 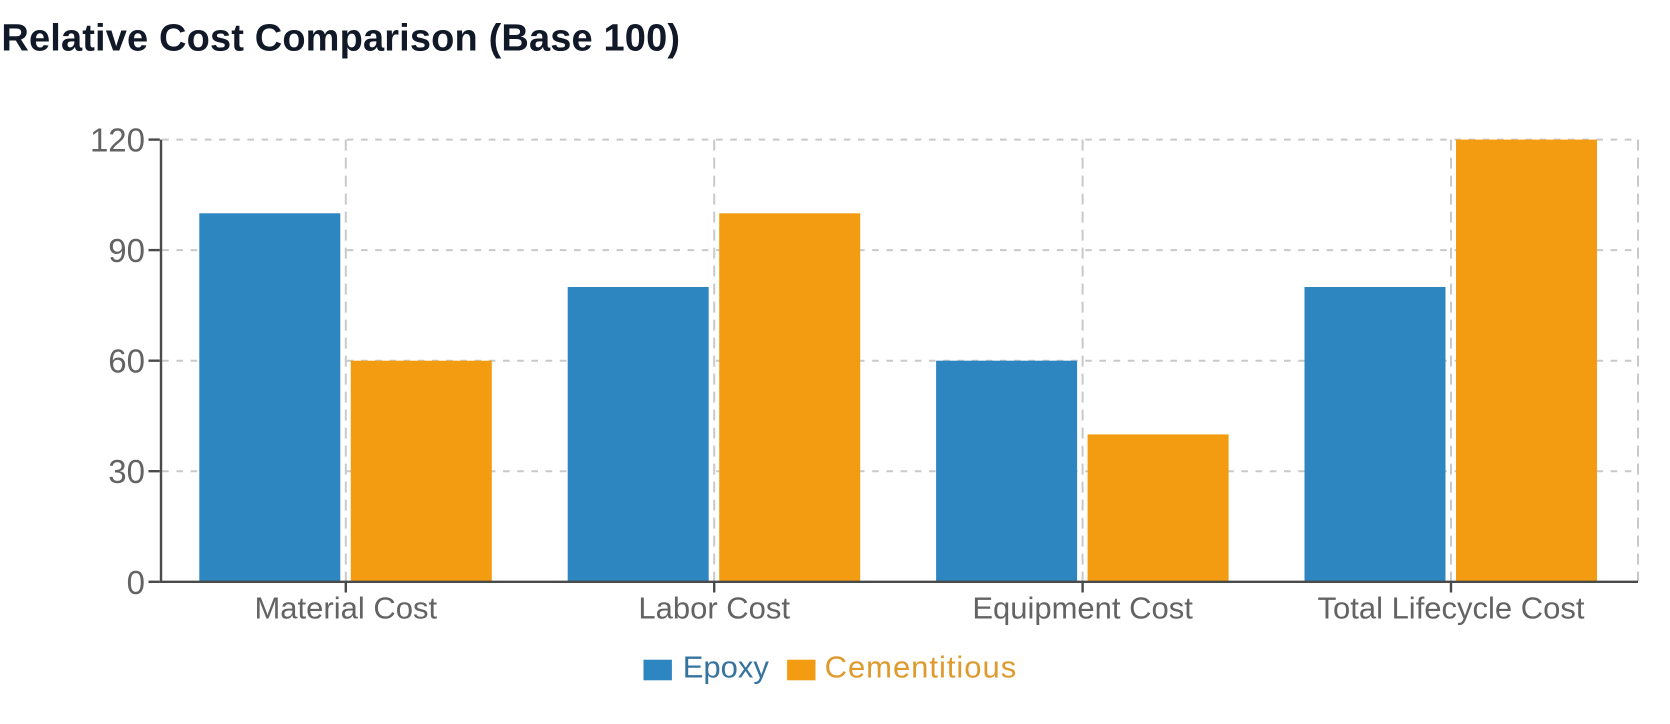 I want to click on svg-text: Material Cost, so click(x=345, y=607).